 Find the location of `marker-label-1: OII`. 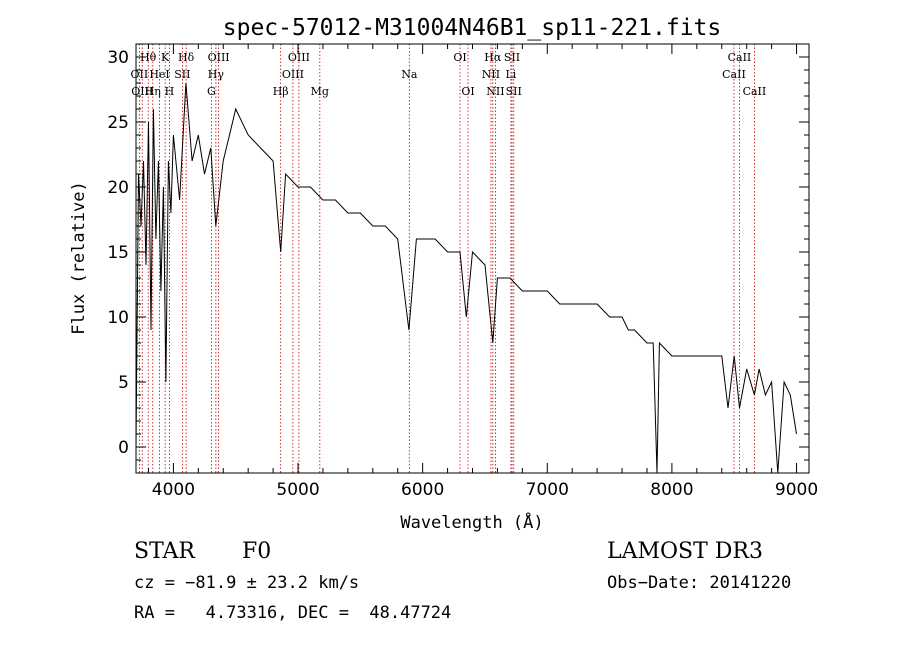

marker-label-1: OII is located at coordinates (140, 74).